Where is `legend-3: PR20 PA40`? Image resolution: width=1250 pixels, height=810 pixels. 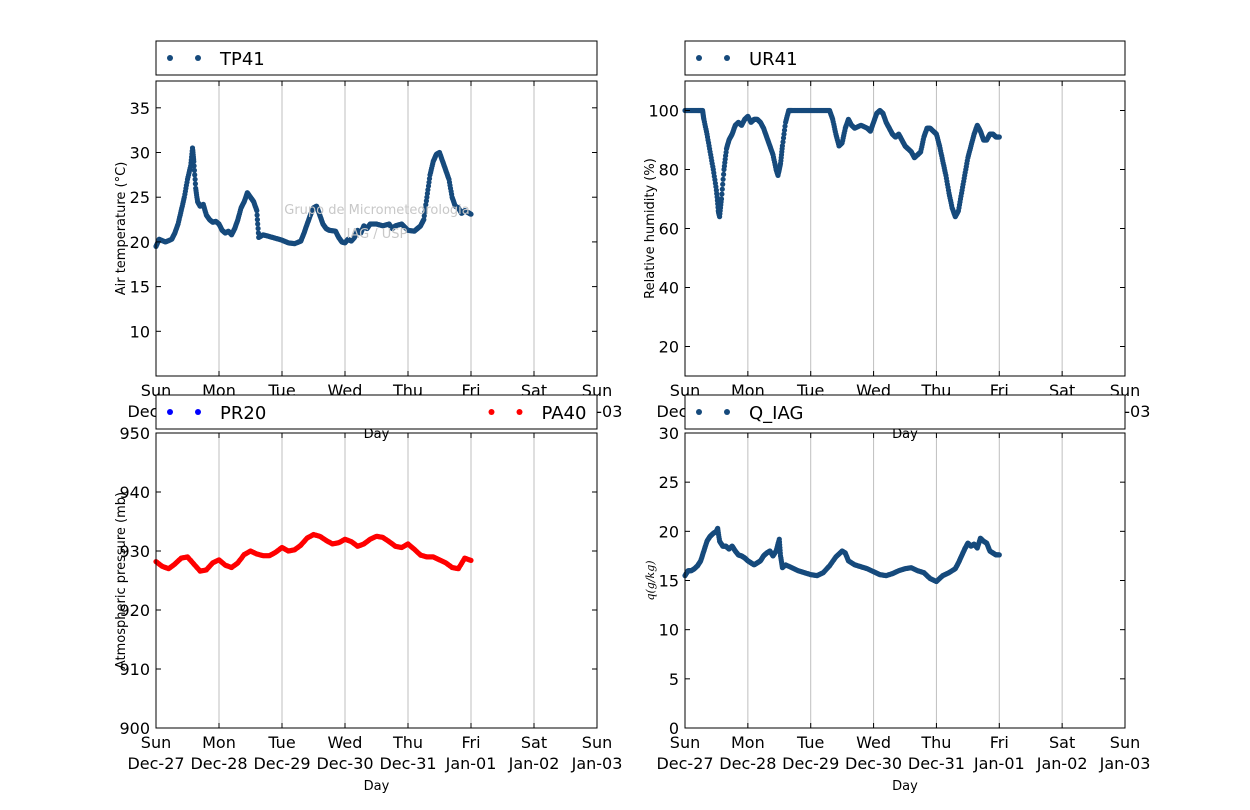 legend-3: PR20 PA40 is located at coordinates (376, 412).